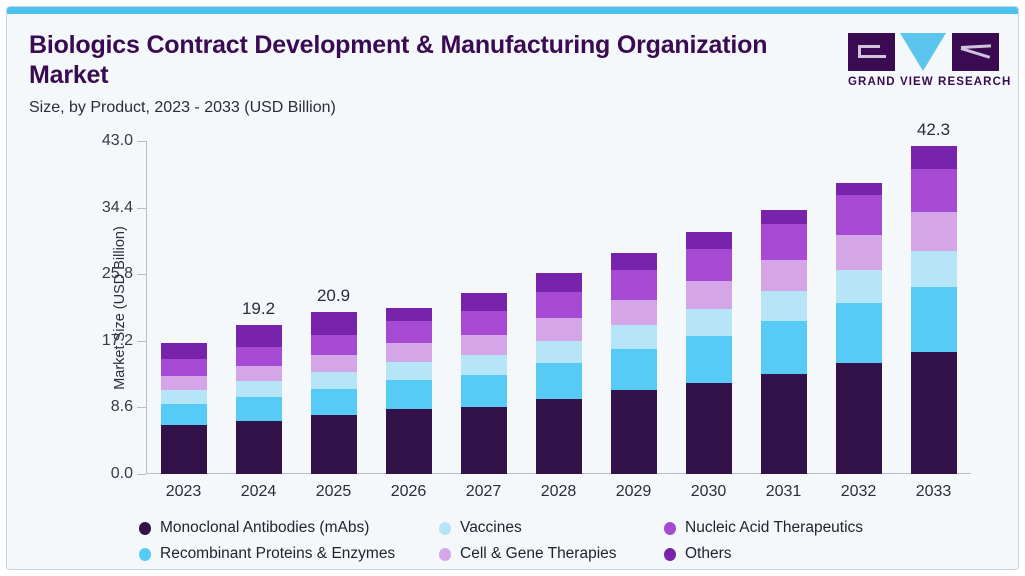  I want to click on bar-column: 19.2 2024, so click(259, 320).